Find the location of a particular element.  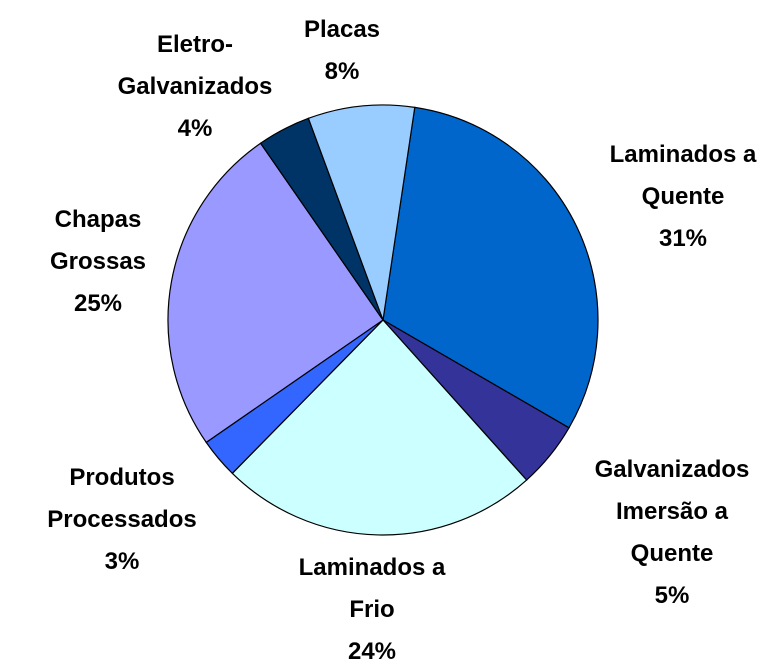

slice-label: Produtos Processados 3% is located at coordinates (121, 520).